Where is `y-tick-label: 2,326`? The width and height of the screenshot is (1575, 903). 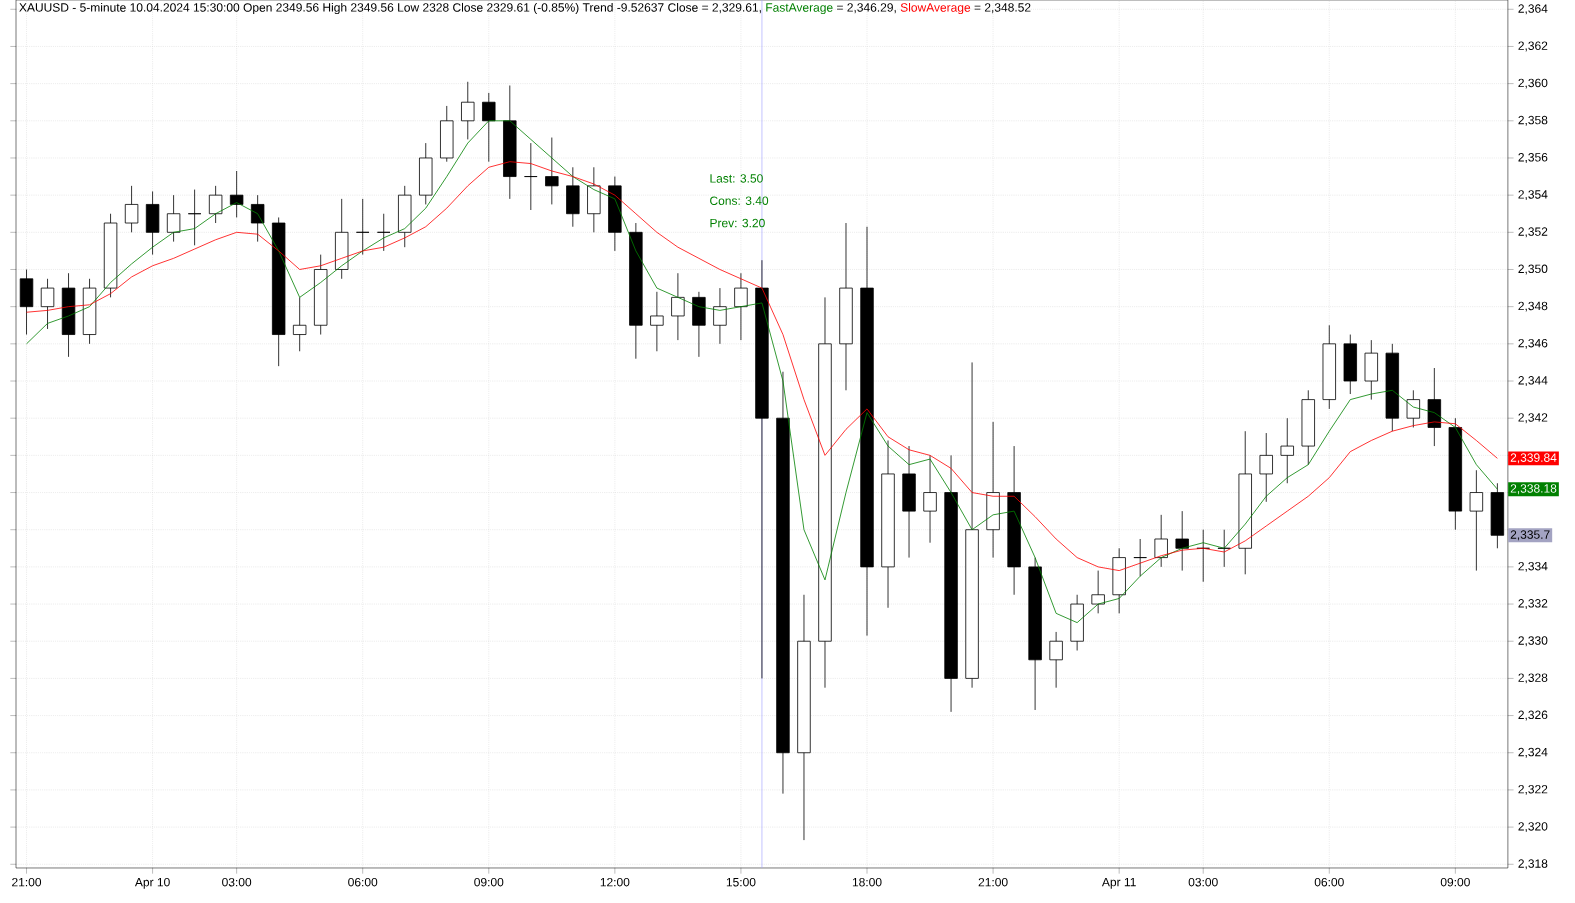 y-tick-label: 2,326 is located at coordinates (1533, 715).